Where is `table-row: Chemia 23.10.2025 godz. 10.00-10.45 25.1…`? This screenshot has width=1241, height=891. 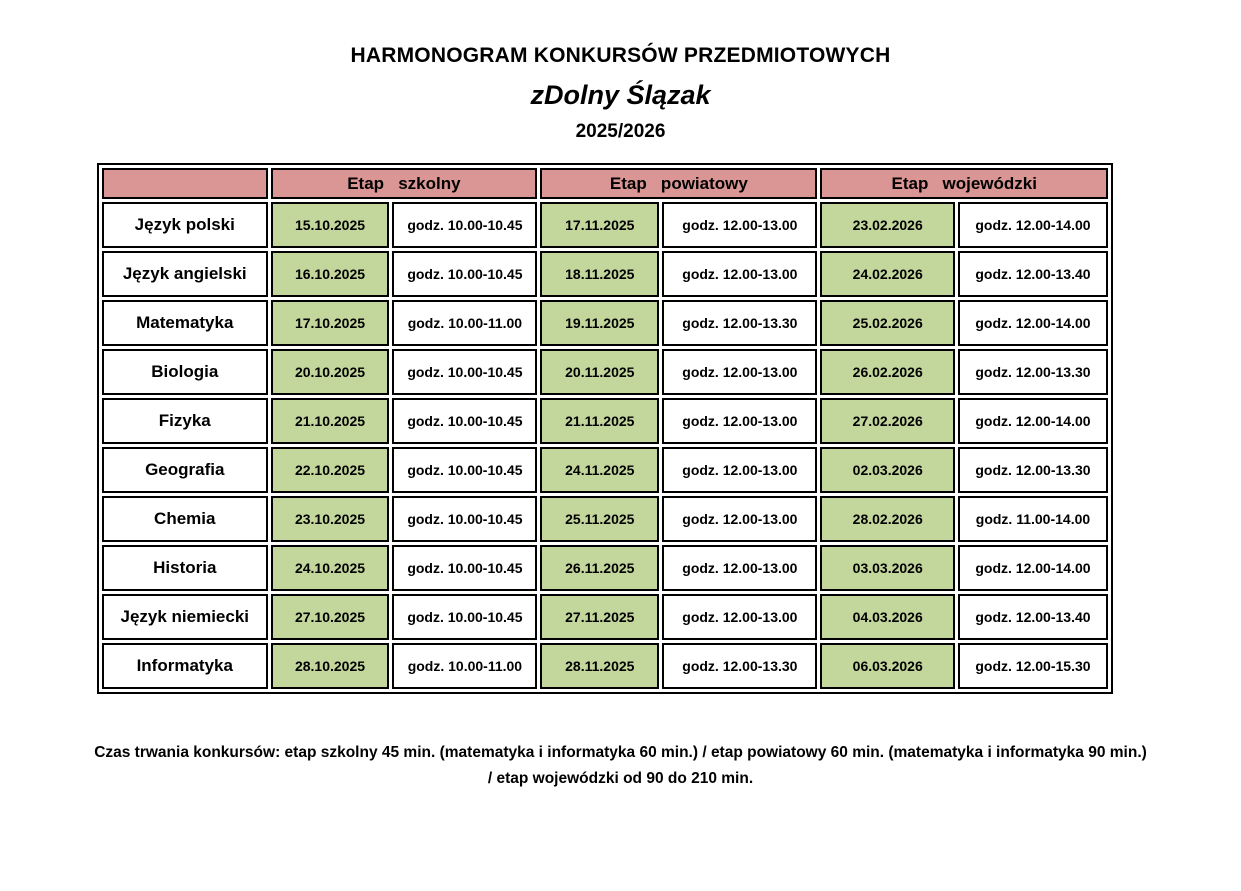
table-row: Chemia 23.10.2025 godz. 10.00-10.45 25.1… is located at coordinates (605, 519).